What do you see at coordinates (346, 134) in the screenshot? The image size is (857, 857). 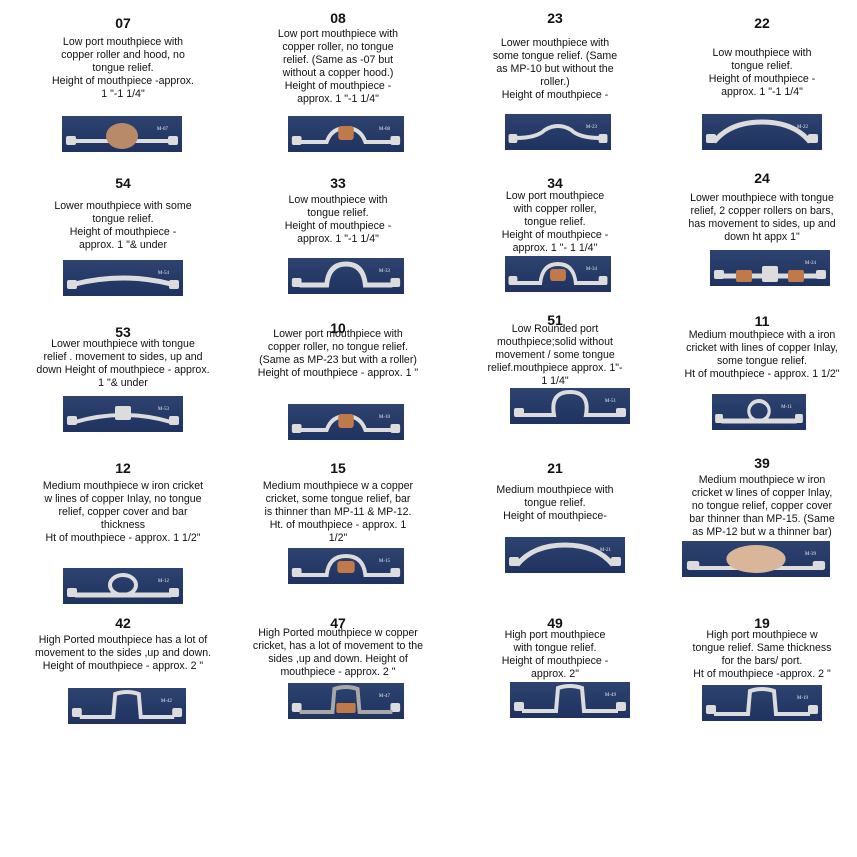 I see `mouthpiece-photo: M-08` at bounding box center [346, 134].